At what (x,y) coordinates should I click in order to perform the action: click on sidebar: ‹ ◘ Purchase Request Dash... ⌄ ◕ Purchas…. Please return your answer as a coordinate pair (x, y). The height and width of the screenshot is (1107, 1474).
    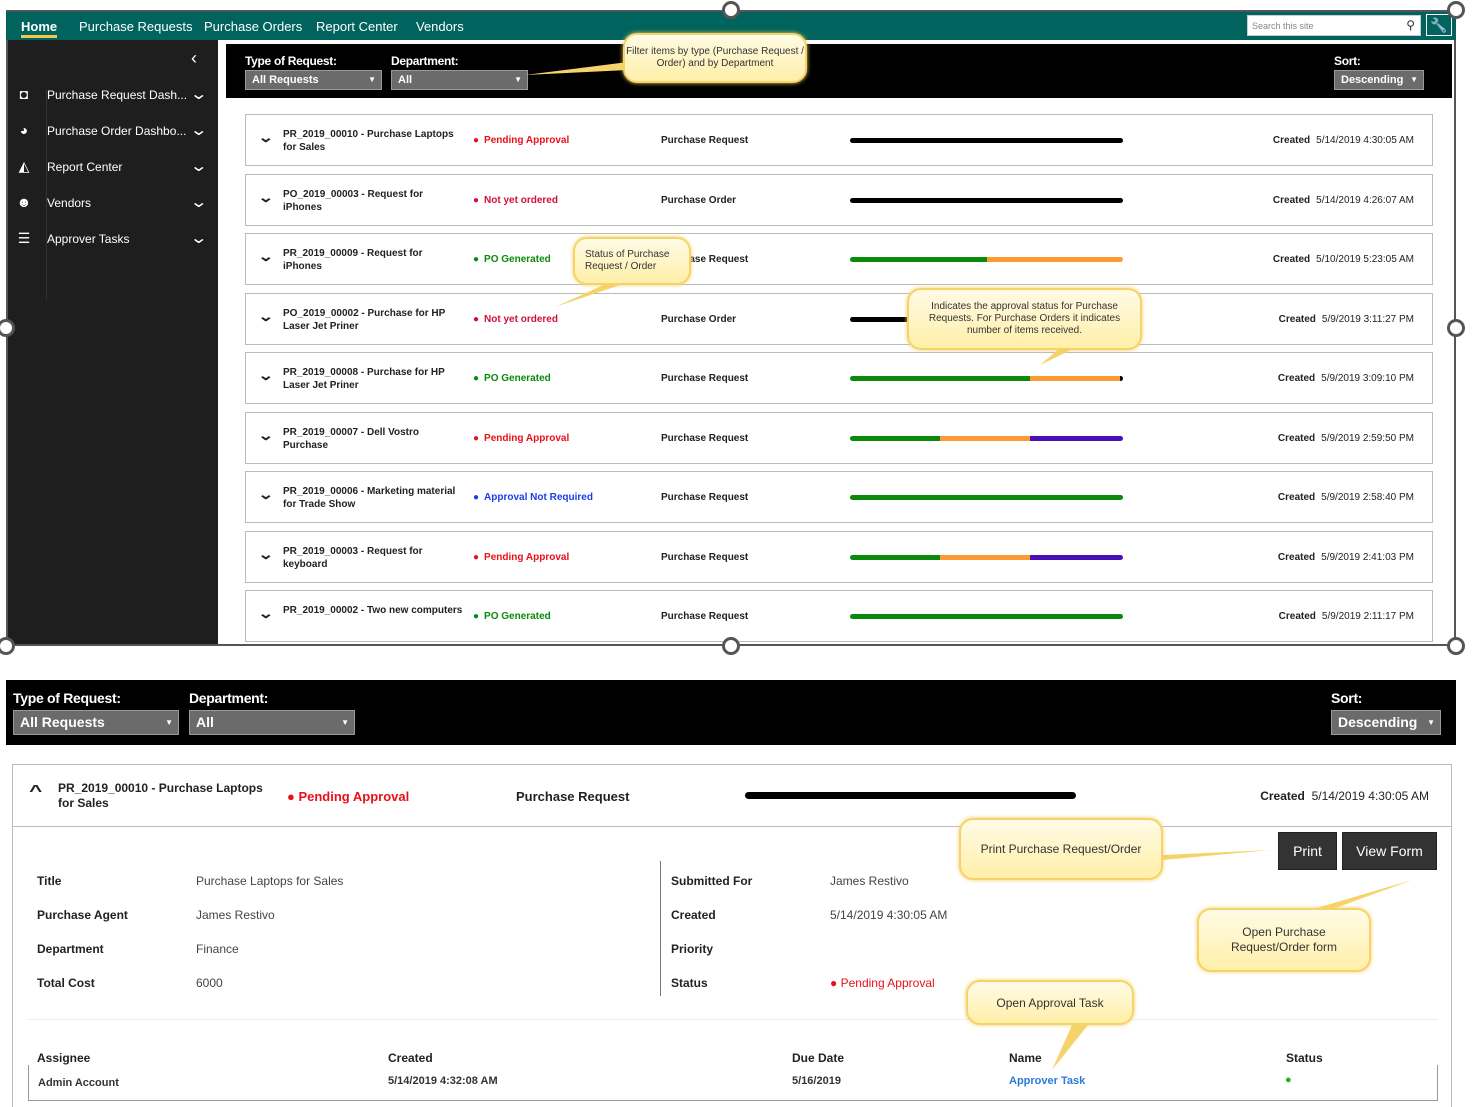
    Looking at the image, I should click on (113, 342).